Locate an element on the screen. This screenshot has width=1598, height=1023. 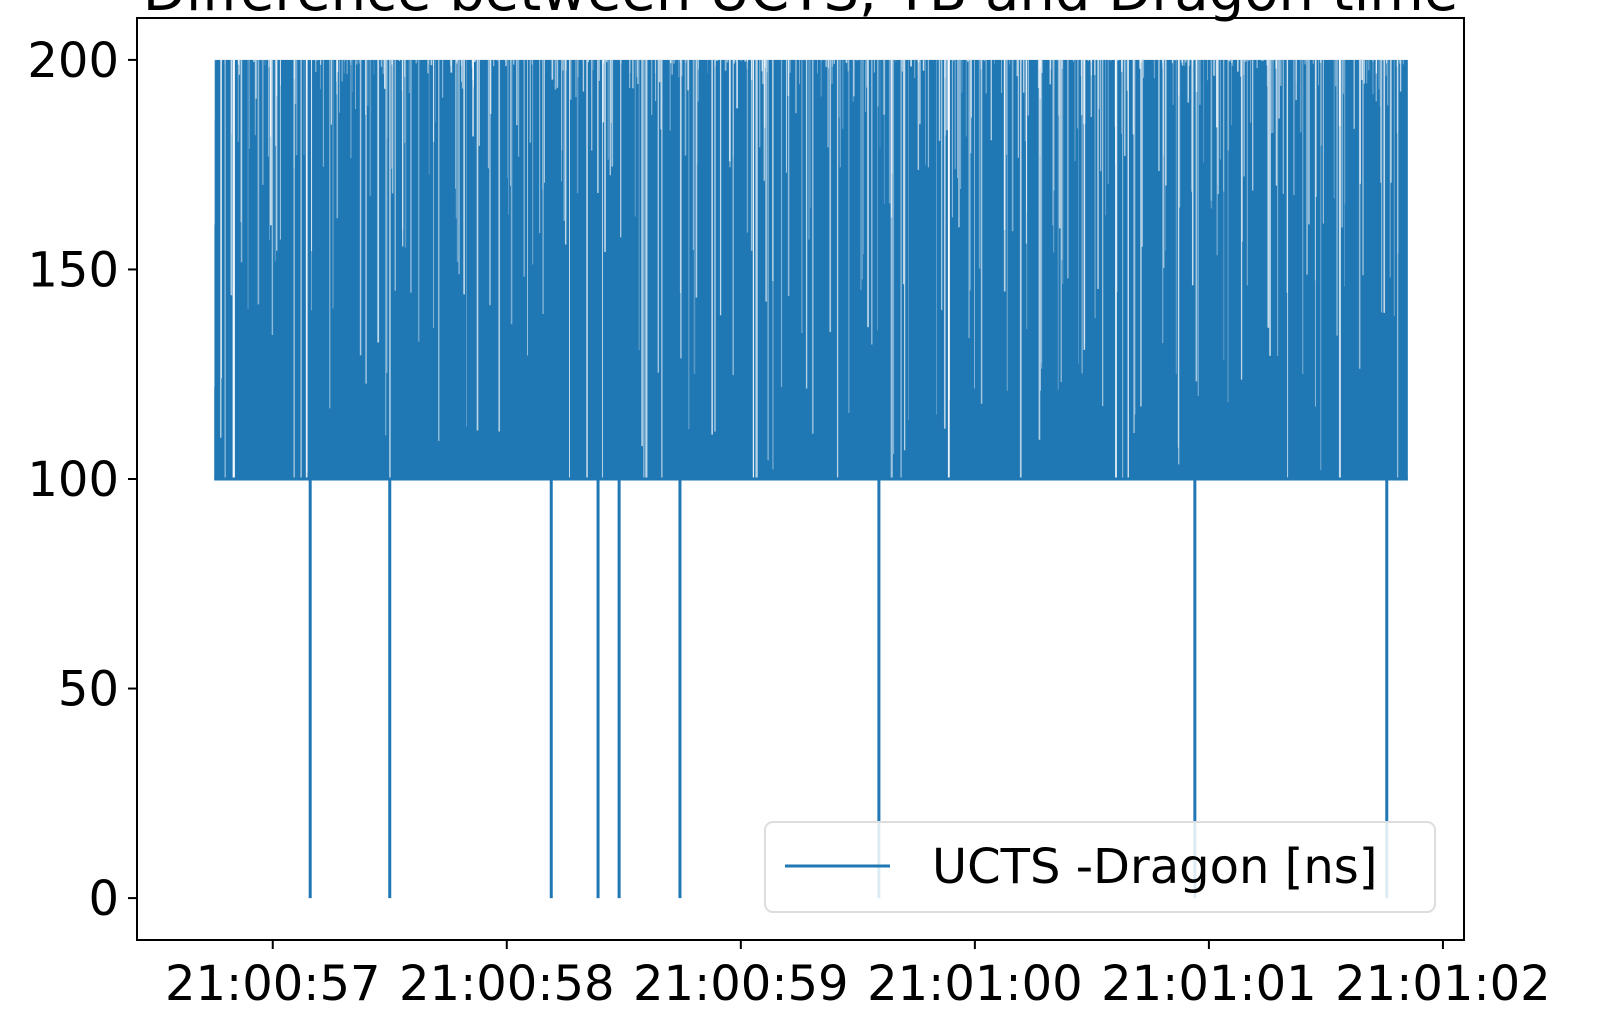
legend: UCTS -Dragon [ns] is located at coordinates (1100, 867).